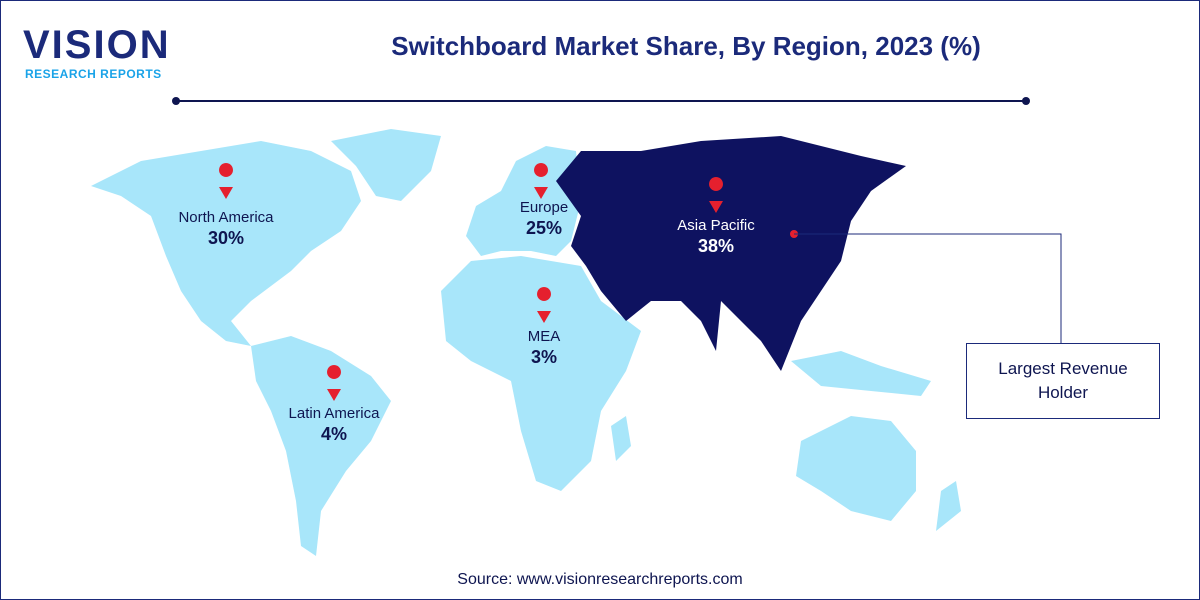 The image size is (1200, 600). Describe the element at coordinates (226, 217) in the screenshot. I see `region-name: North America` at that location.